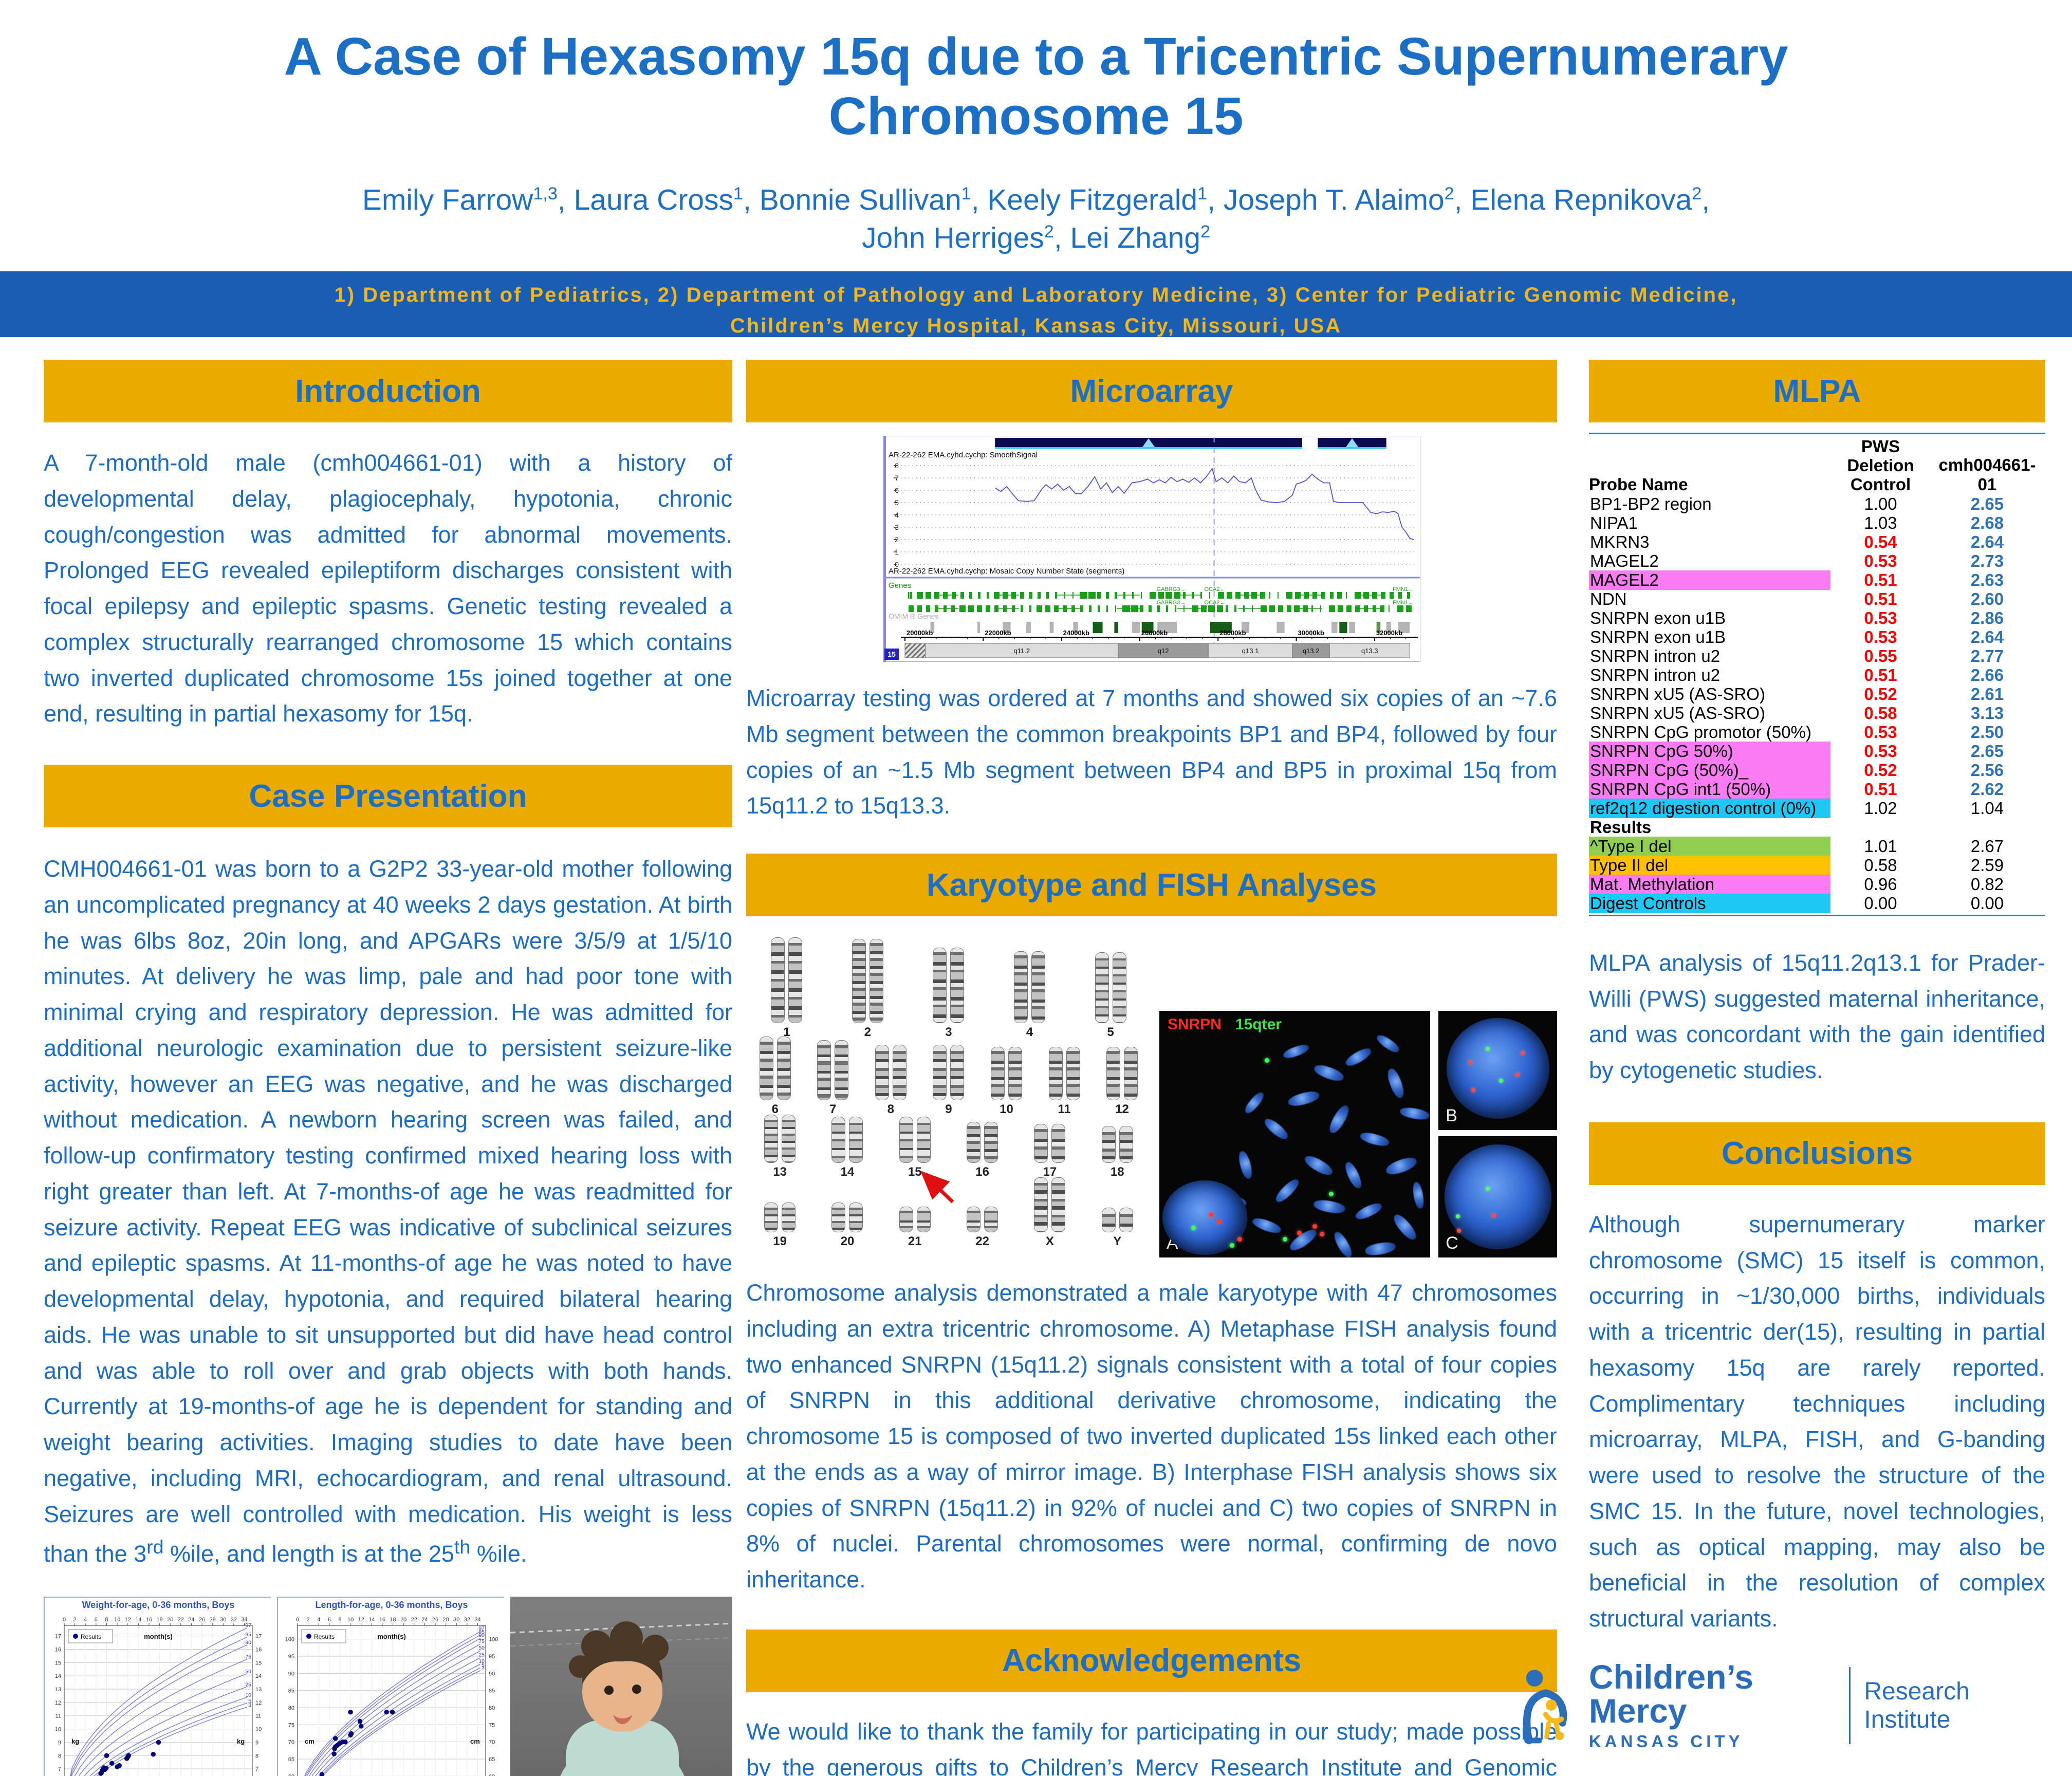 This screenshot has width=2072, height=1776. Describe the element at coordinates (248, 1657) in the screenshot. I see `svg-text: 75` at that location.